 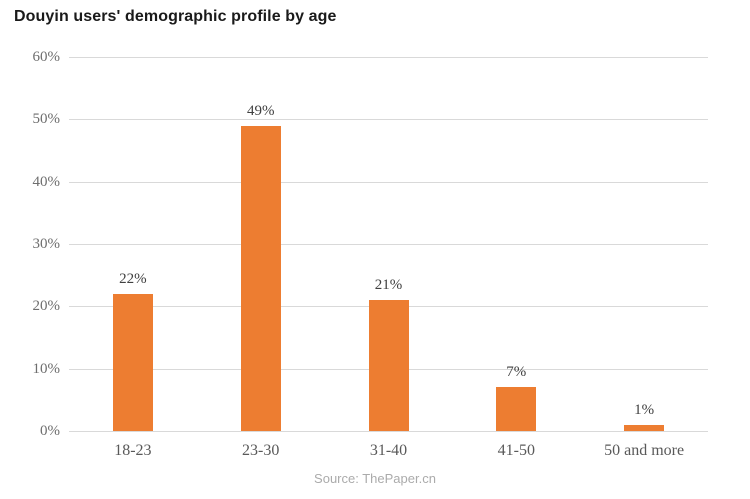 What do you see at coordinates (644, 450) in the screenshot?
I see `category-label-50-and-more: 50 and more` at bounding box center [644, 450].